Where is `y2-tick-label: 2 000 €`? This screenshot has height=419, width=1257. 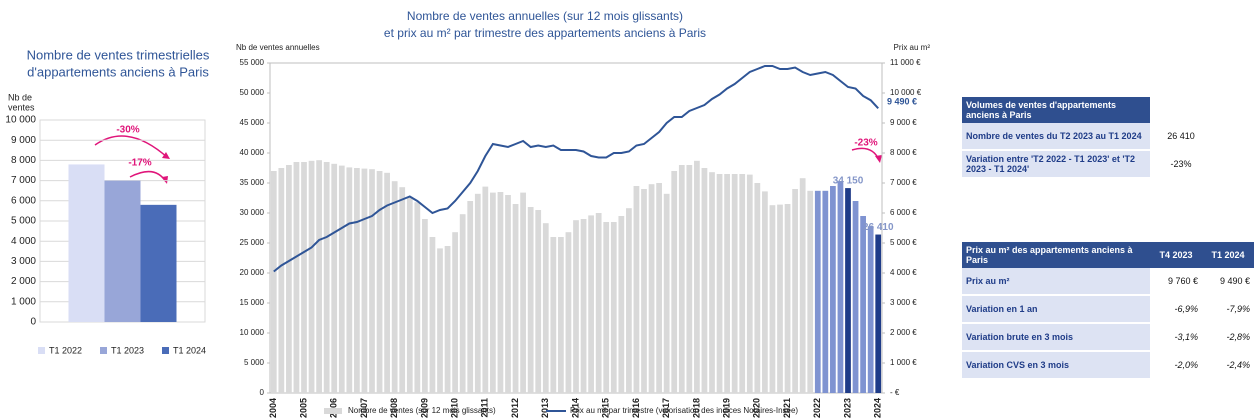 y2-tick-label: 2 000 € is located at coordinates (903, 332).